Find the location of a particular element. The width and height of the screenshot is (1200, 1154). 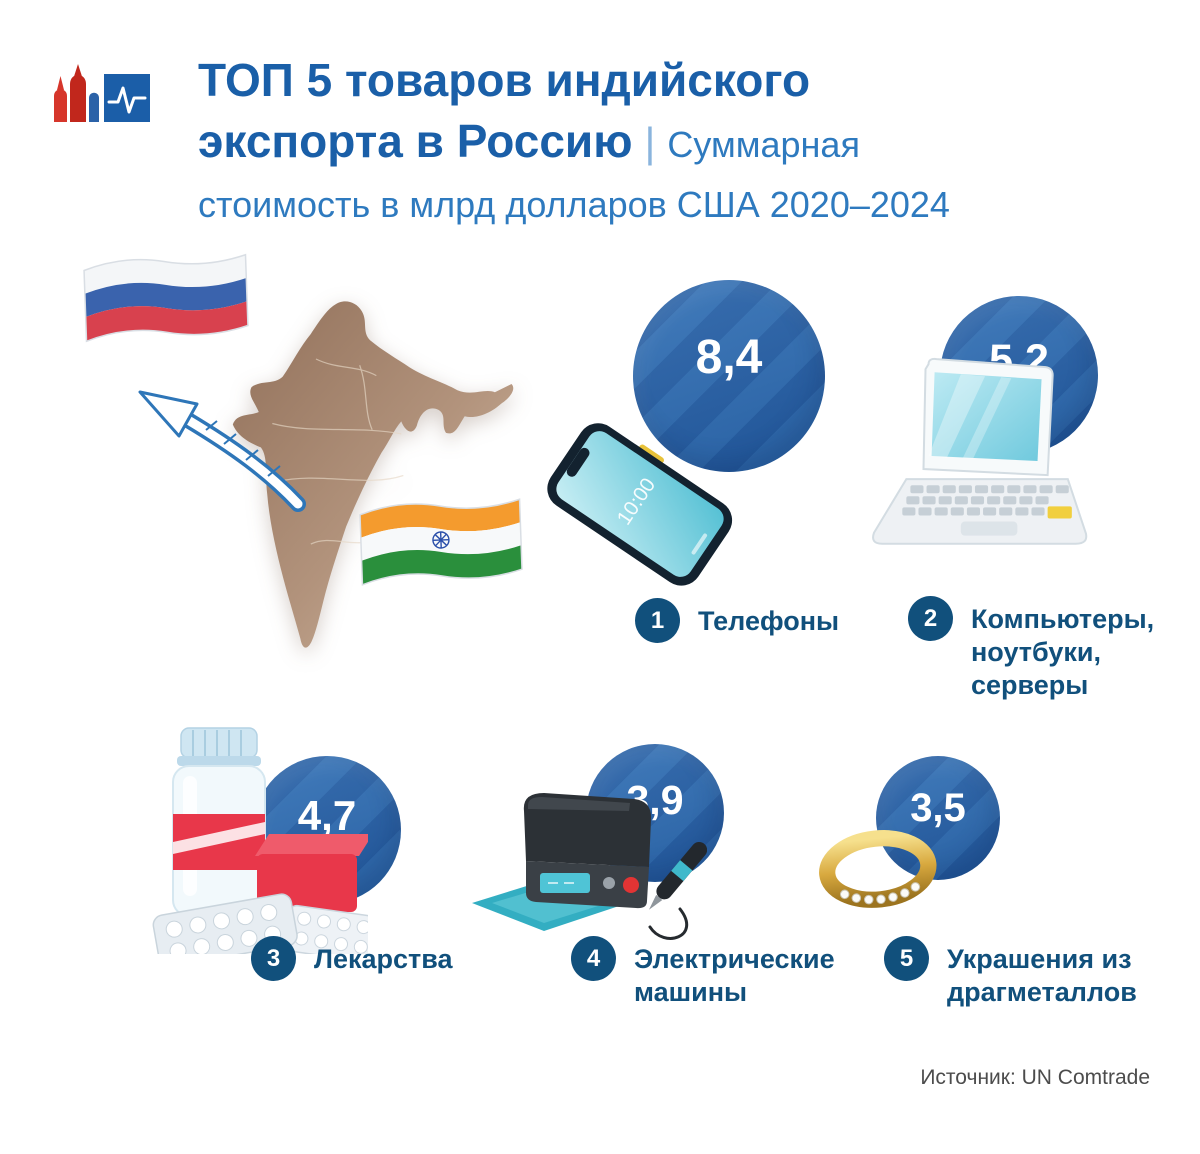

title-line-2: экспорта в Россию is located at coordinates (415, 140).